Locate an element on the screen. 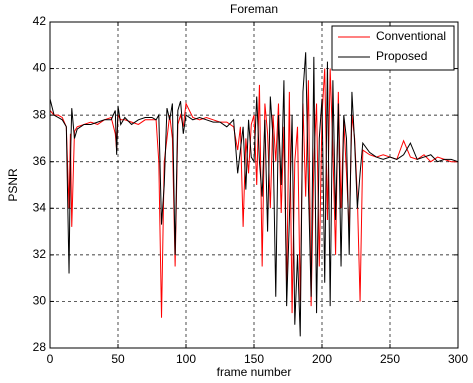 The height and width of the screenshot is (383, 473). y-tick-label: 40 is located at coordinates (40, 68).